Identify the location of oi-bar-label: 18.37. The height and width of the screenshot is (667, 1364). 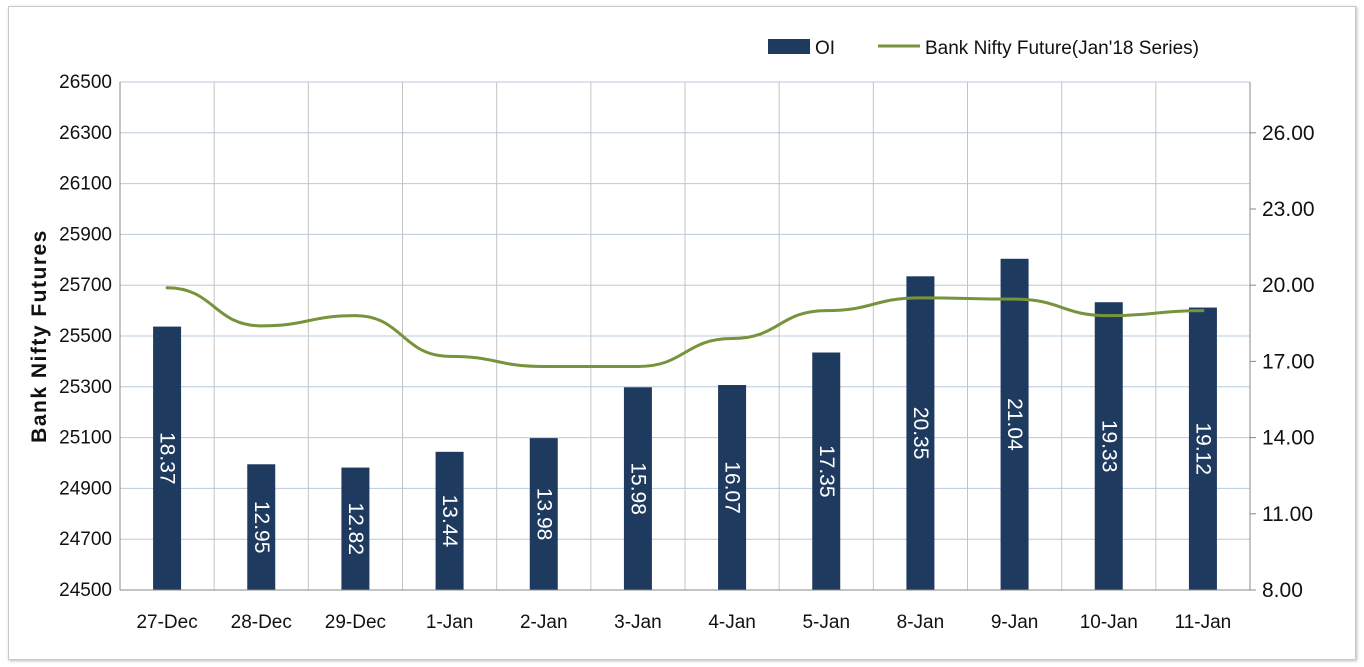
(167, 458).